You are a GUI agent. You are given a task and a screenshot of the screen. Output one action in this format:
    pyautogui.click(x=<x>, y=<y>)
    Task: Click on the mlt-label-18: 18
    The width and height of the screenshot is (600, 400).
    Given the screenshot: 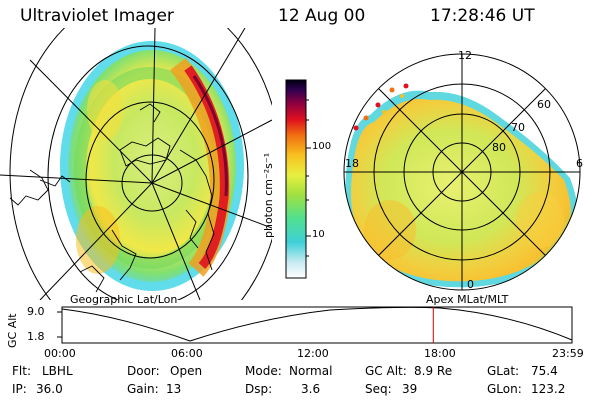 What is the action you would take?
    pyautogui.click(x=352, y=163)
    